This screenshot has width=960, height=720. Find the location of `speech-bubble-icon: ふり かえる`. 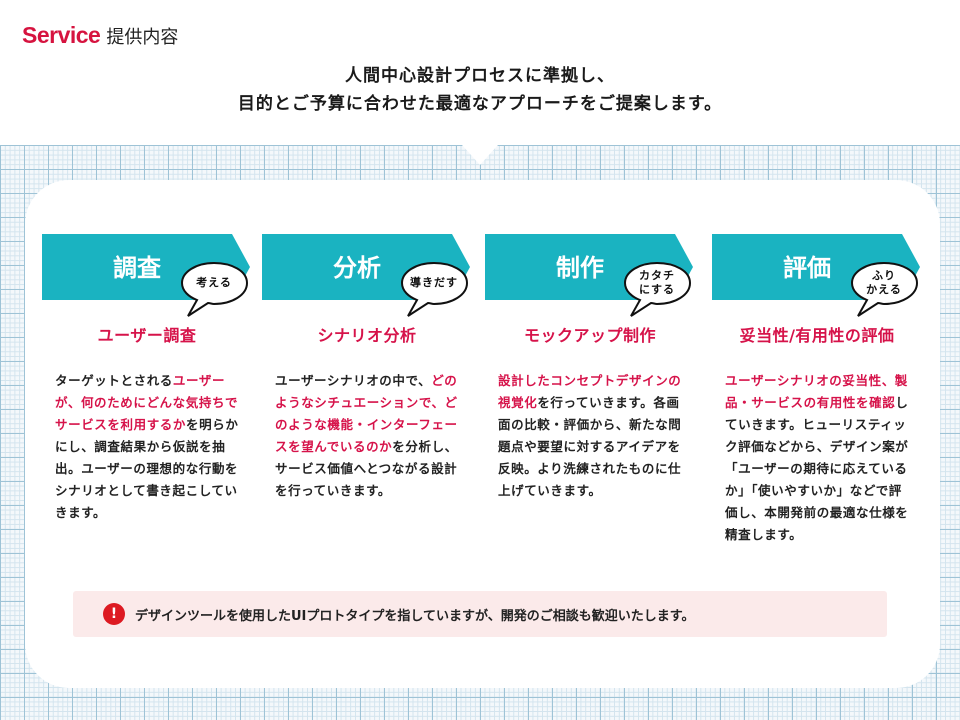

speech-bubble-icon: ふり かえる is located at coordinates (884, 289).